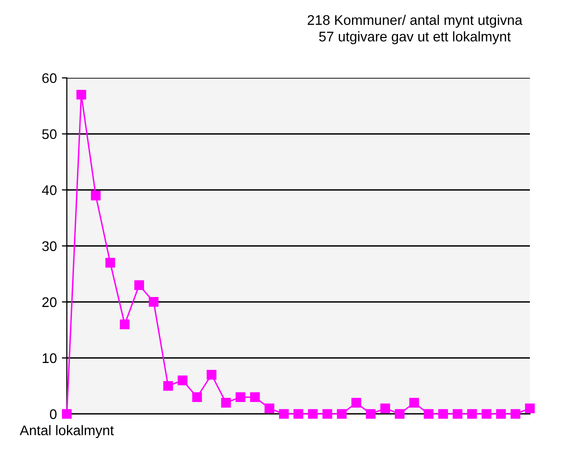 This screenshot has height=472, width=576. What do you see at coordinates (49, 190) in the screenshot?
I see `y-tick-label: 40` at bounding box center [49, 190].